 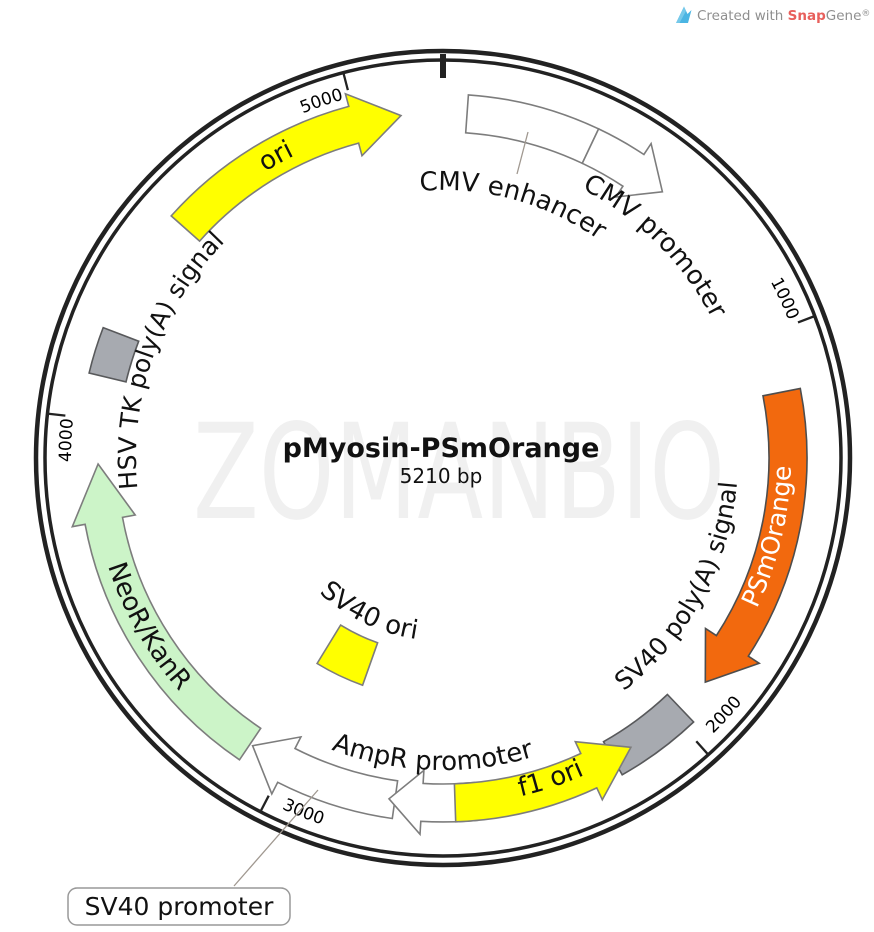 I want to click on feature-psmorange, so click(x=756, y=535).